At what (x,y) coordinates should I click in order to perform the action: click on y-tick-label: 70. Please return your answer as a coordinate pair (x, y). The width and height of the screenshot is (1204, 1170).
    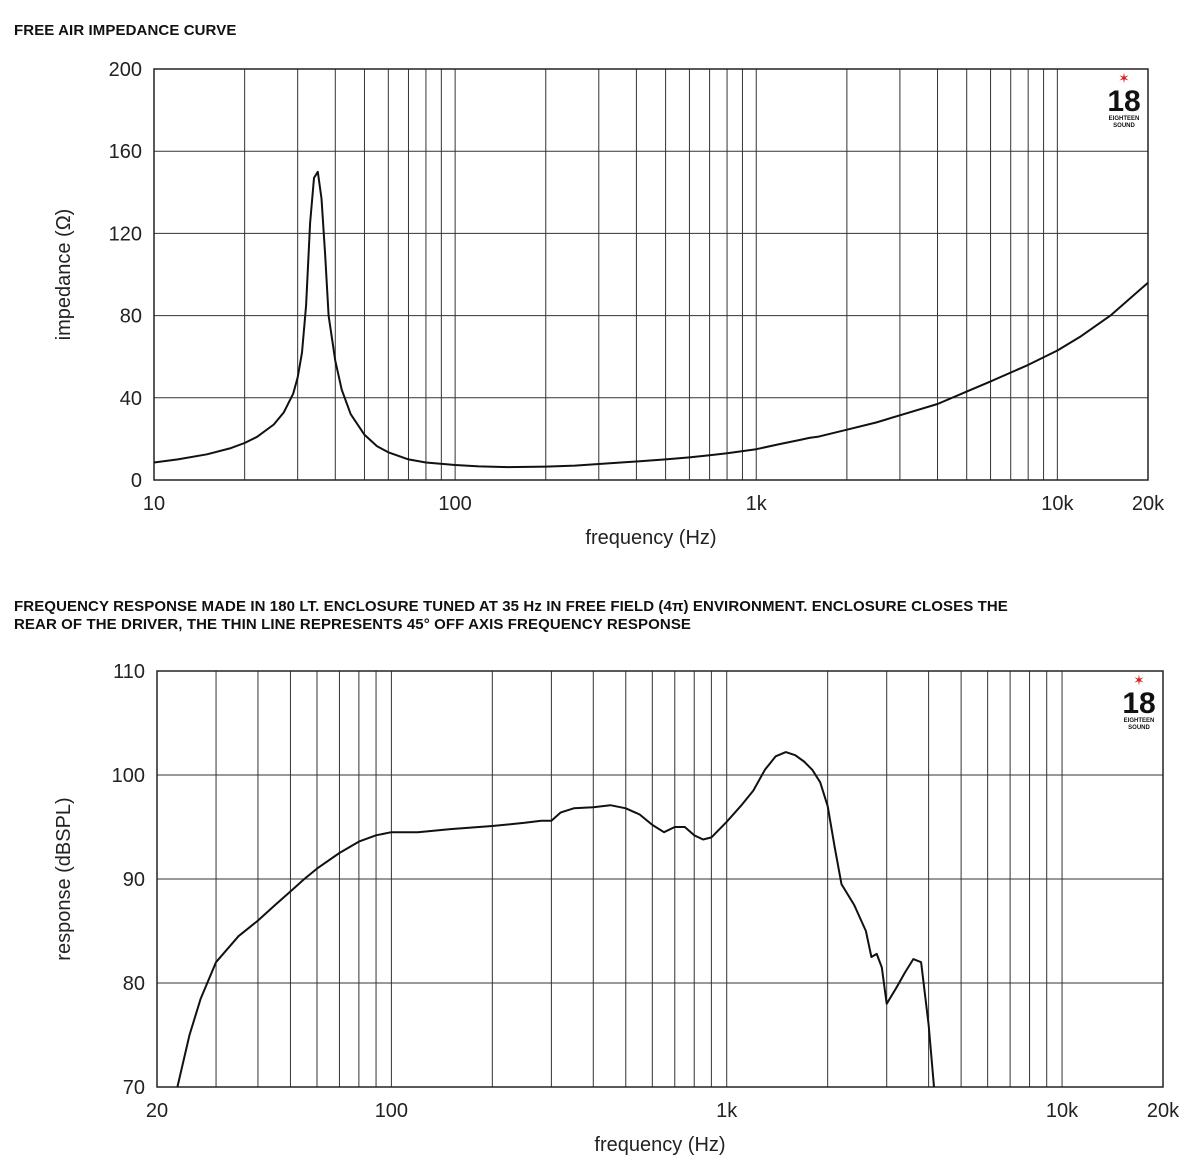
    Looking at the image, I should click on (134, 1088).